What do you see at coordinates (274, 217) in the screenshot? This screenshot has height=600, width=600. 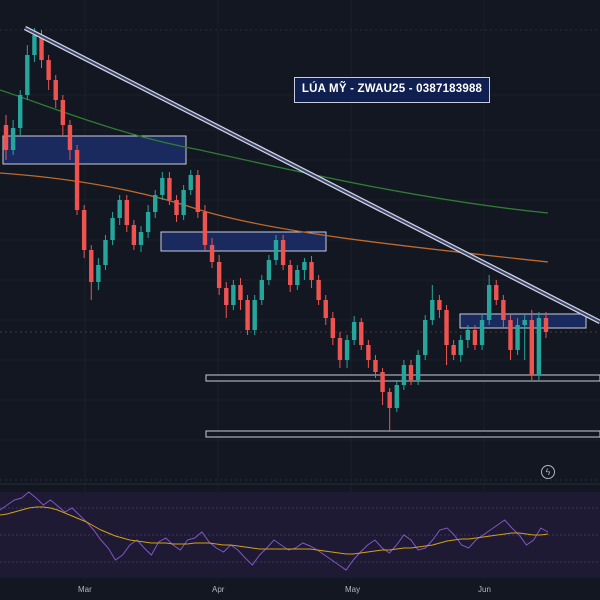 I see `moving-average-mid` at bounding box center [274, 217].